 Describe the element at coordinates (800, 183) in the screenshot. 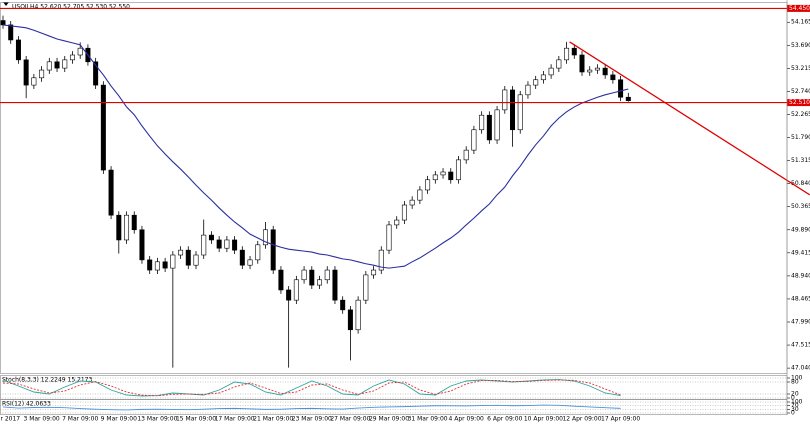

I see `y-tick-label: 50.840` at that location.